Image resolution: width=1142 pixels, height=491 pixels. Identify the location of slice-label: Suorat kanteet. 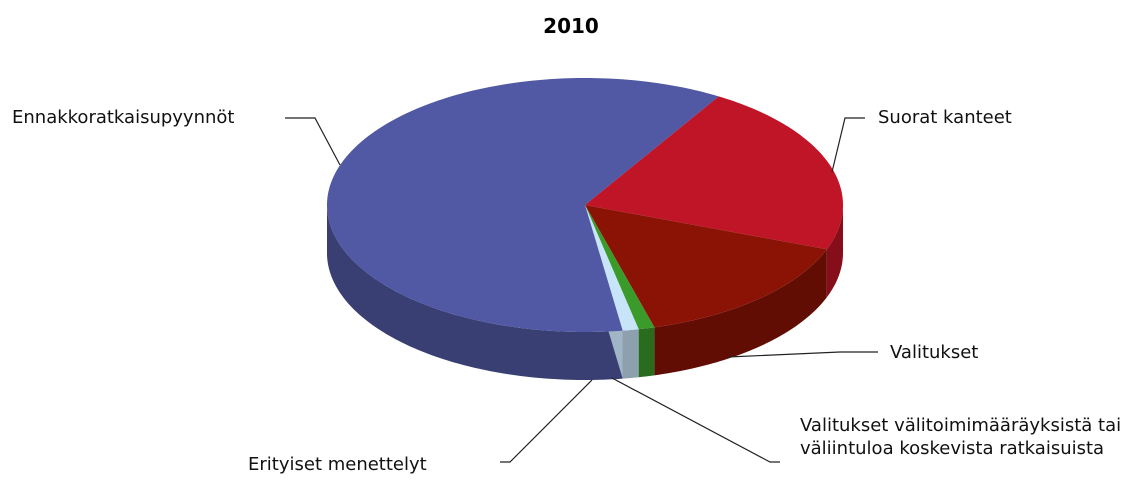
(945, 117).